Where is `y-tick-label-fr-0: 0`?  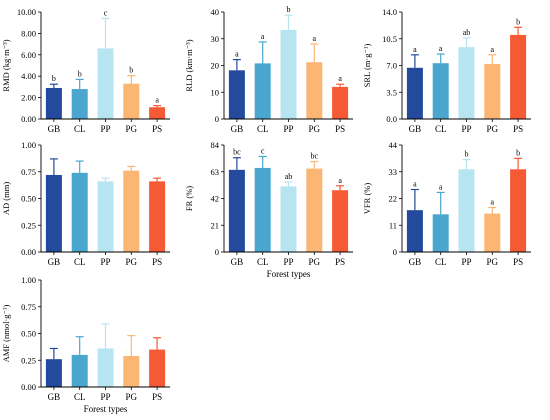
y-tick-label-fr-0: 0 is located at coordinates (217, 252).